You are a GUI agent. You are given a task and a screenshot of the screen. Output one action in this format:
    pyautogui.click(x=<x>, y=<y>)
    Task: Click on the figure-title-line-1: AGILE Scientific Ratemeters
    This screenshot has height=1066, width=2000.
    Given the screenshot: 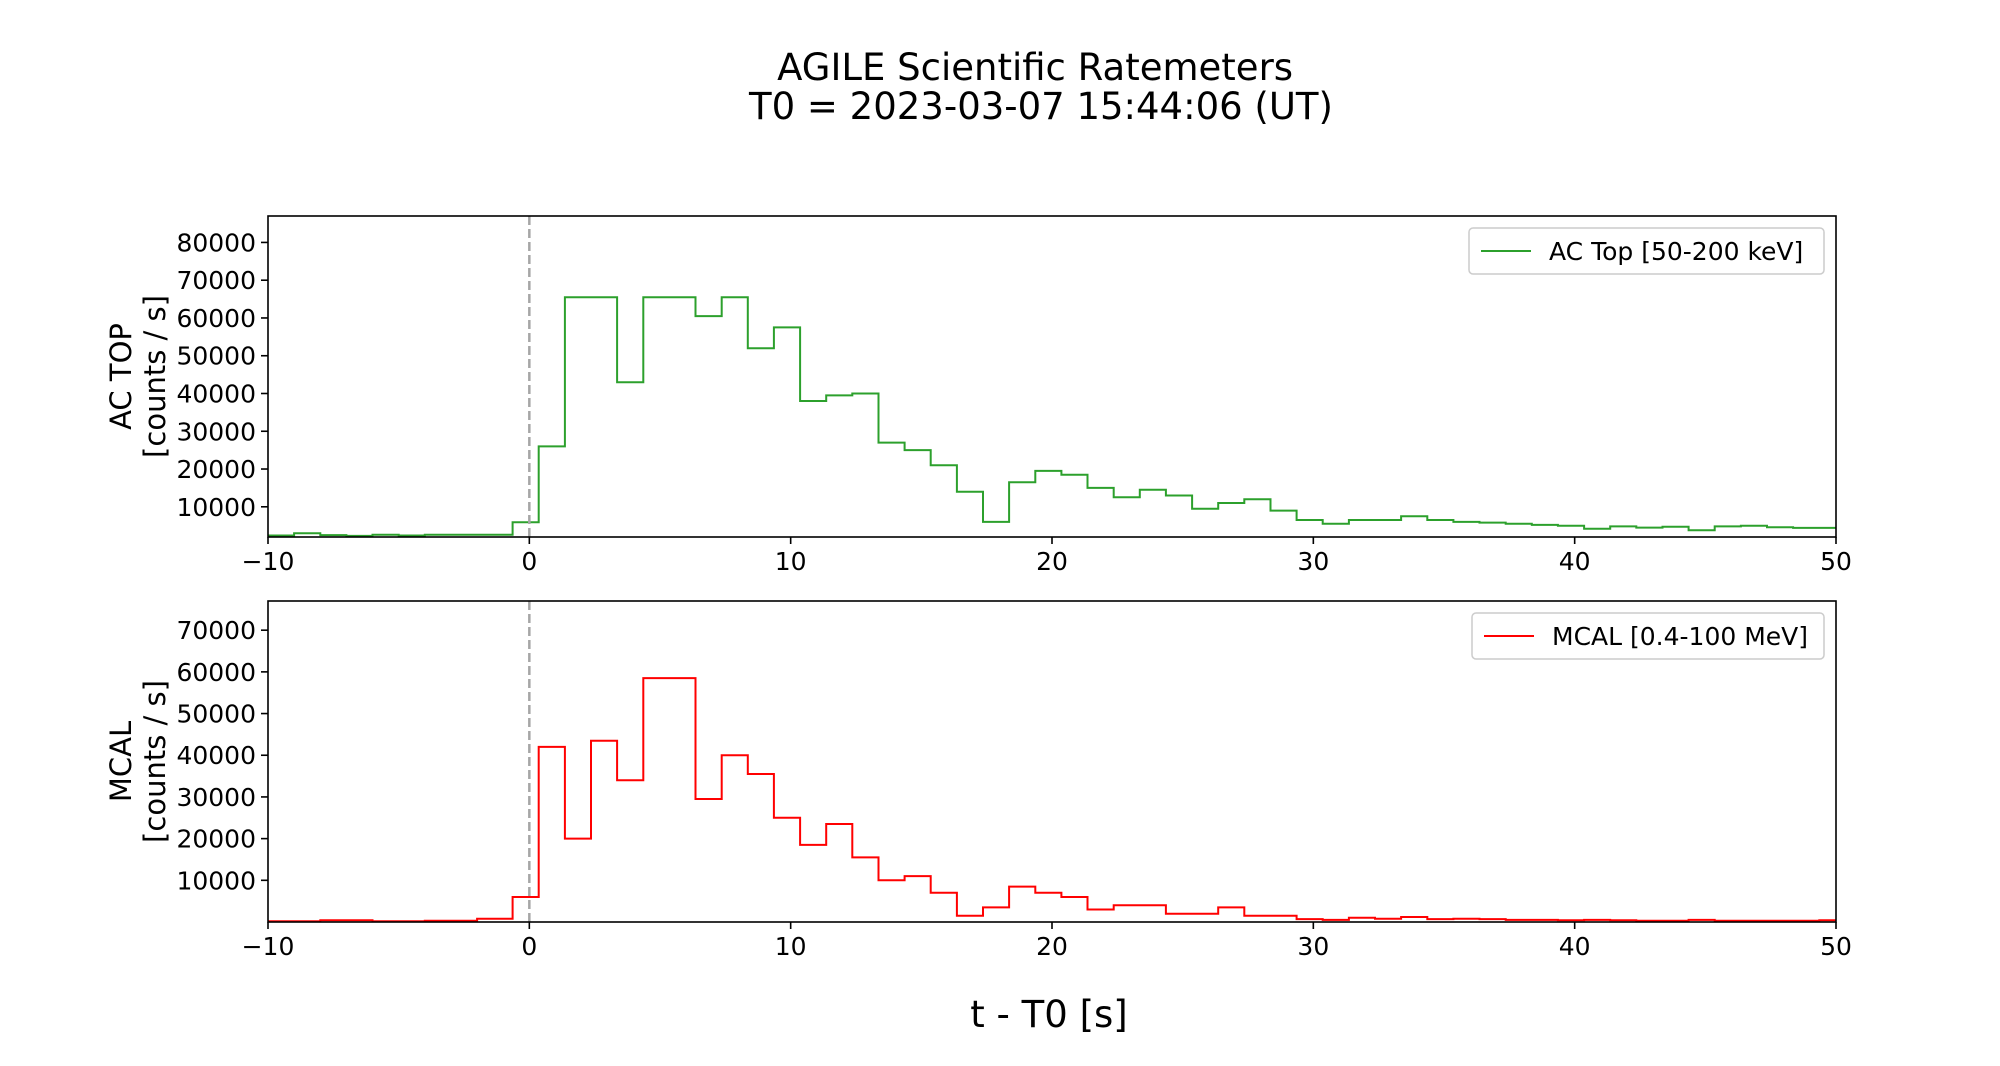 What is the action you would take?
    pyautogui.click(x=1035, y=67)
    